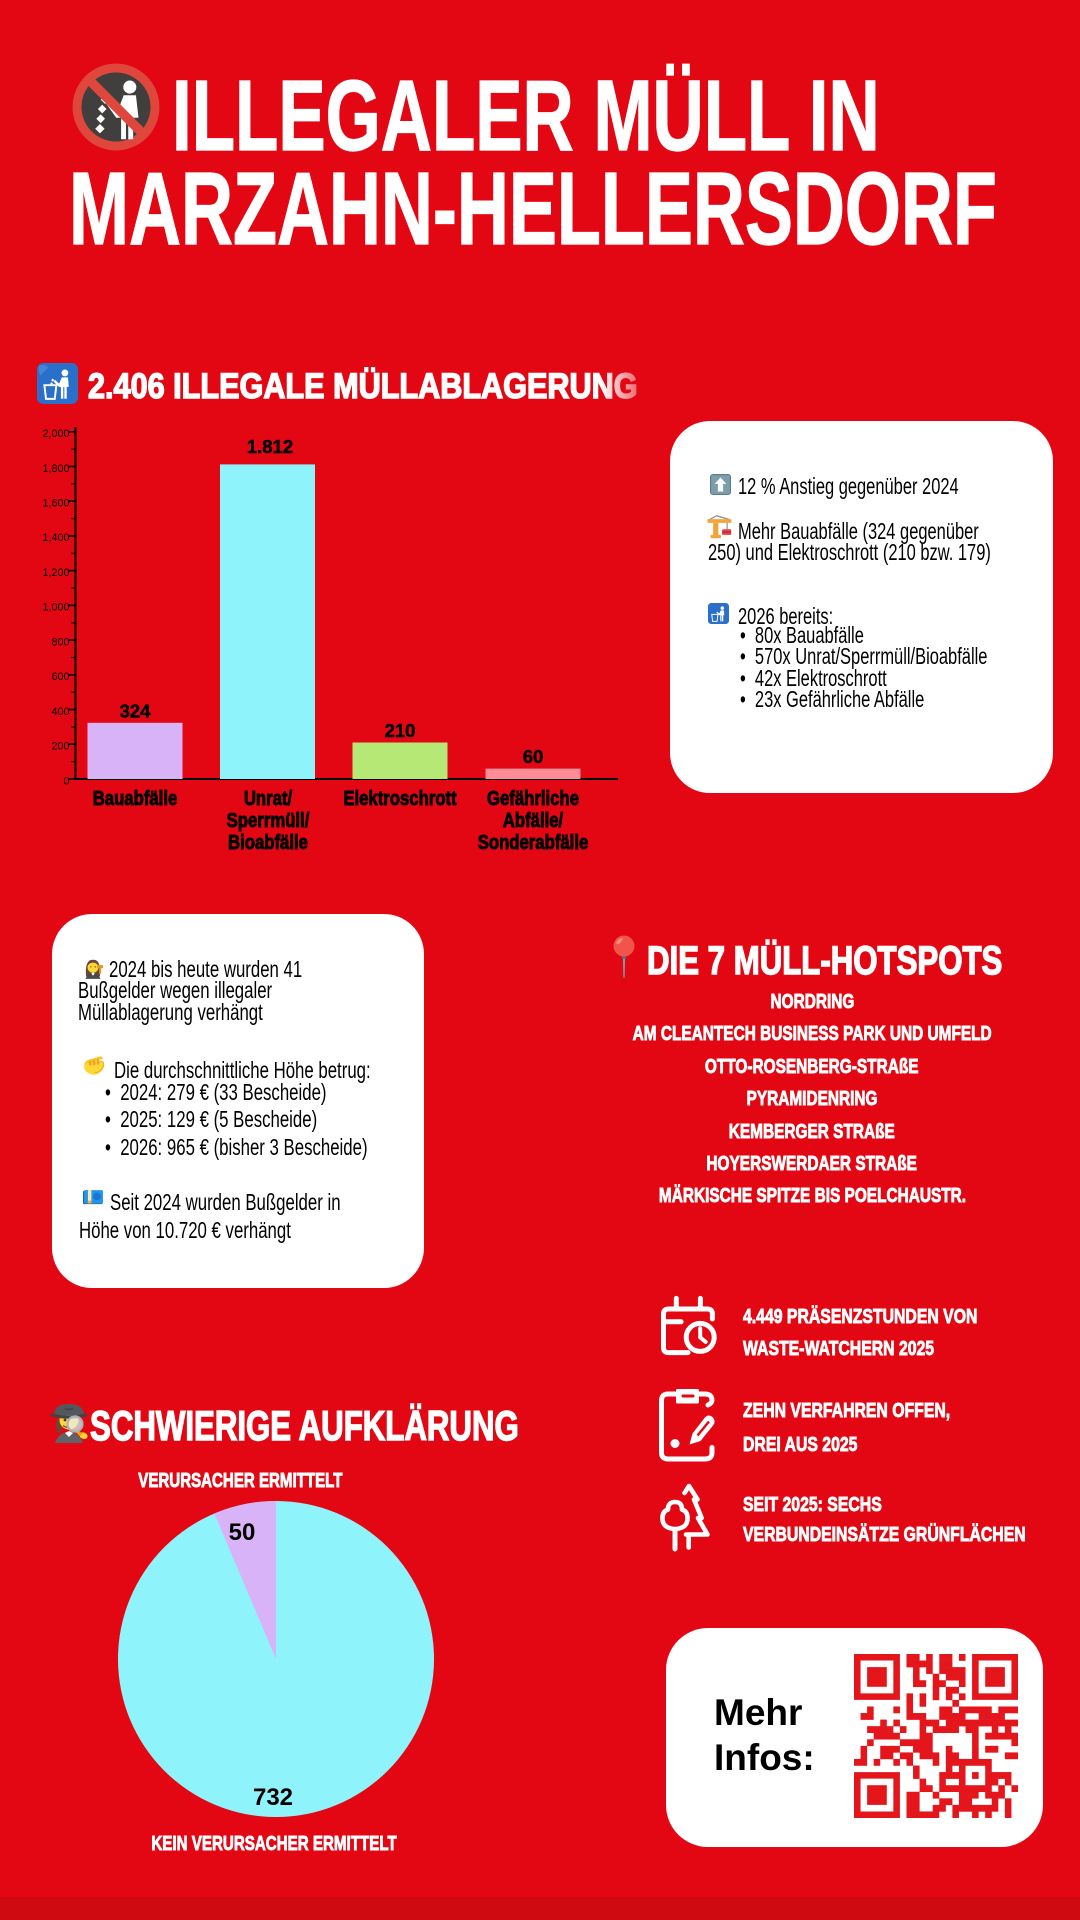  I want to click on svg-text: 200, so click(60, 747).